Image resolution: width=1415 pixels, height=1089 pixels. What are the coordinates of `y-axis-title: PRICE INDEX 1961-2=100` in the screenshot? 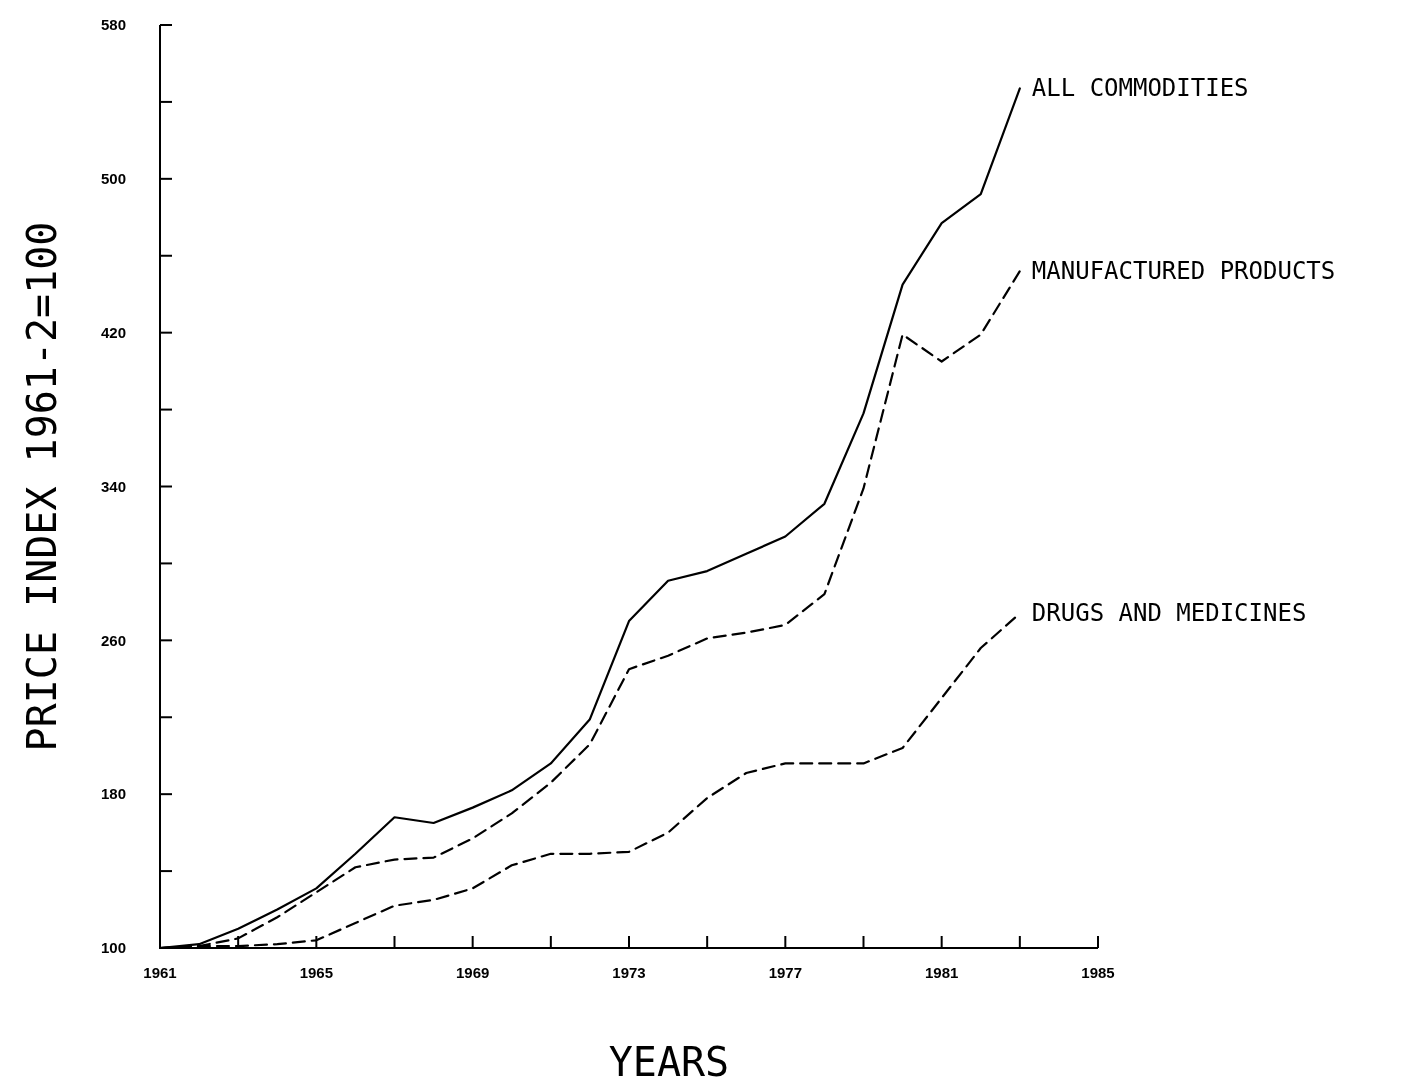 It's located at (42, 486).